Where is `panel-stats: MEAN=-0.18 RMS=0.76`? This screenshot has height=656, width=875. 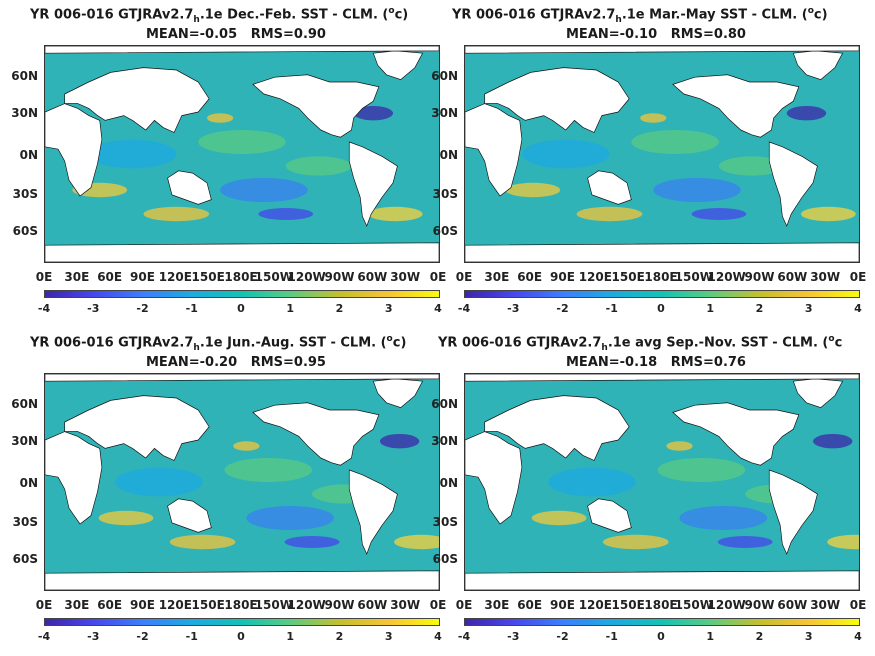 panel-stats: MEAN=-0.18 RMS=0.76 is located at coordinates (656, 362).